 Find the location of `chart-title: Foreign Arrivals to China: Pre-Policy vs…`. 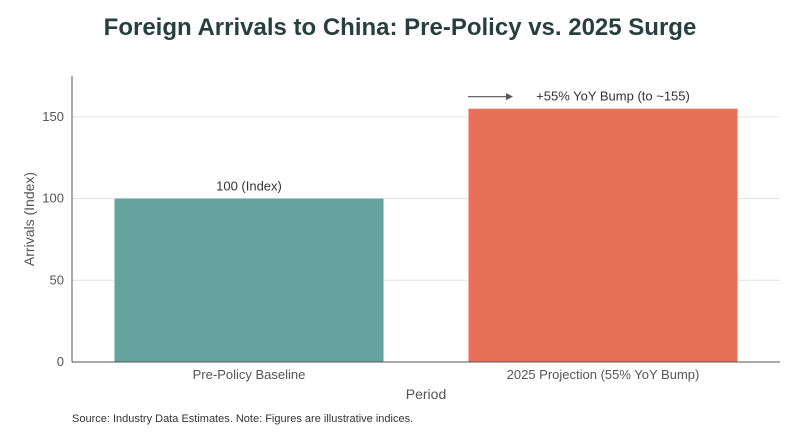

chart-title: Foreign Arrivals to China: Pre-Policy vs… is located at coordinates (400, 27).